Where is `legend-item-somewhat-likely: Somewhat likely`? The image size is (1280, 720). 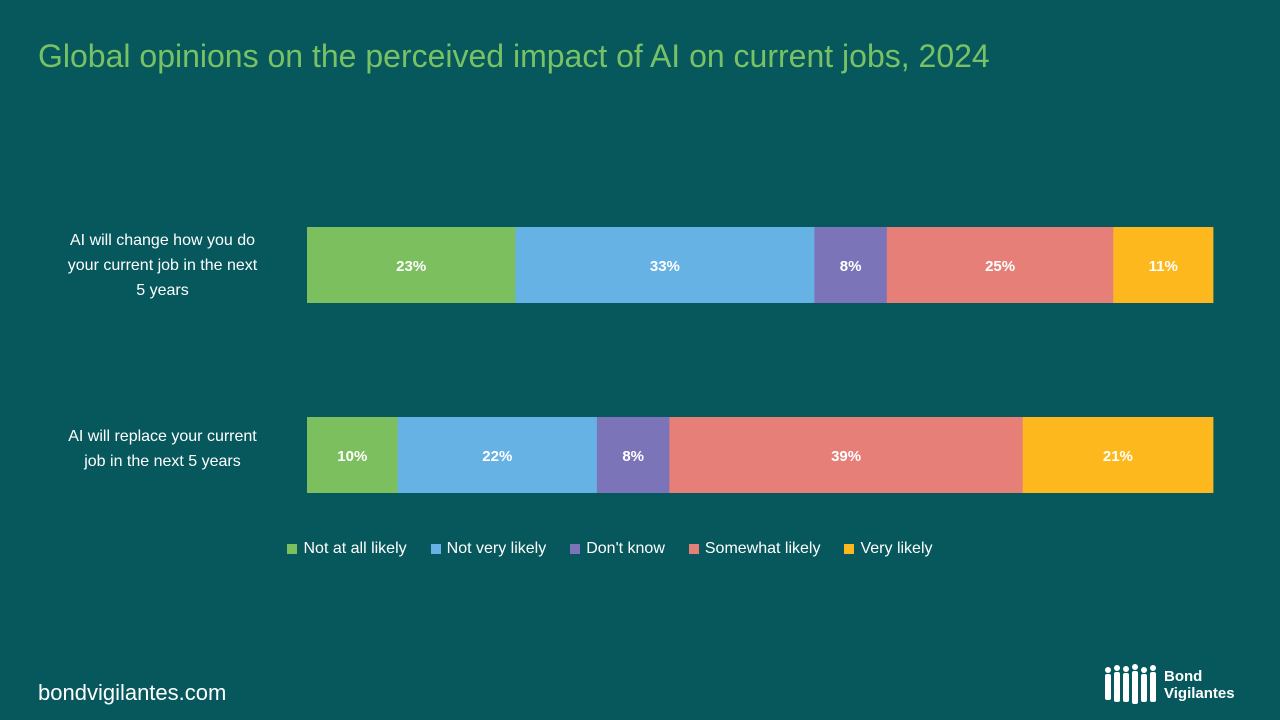 legend-item-somewhat-likely: Somewhat likely is located at coordinates (754, 549).